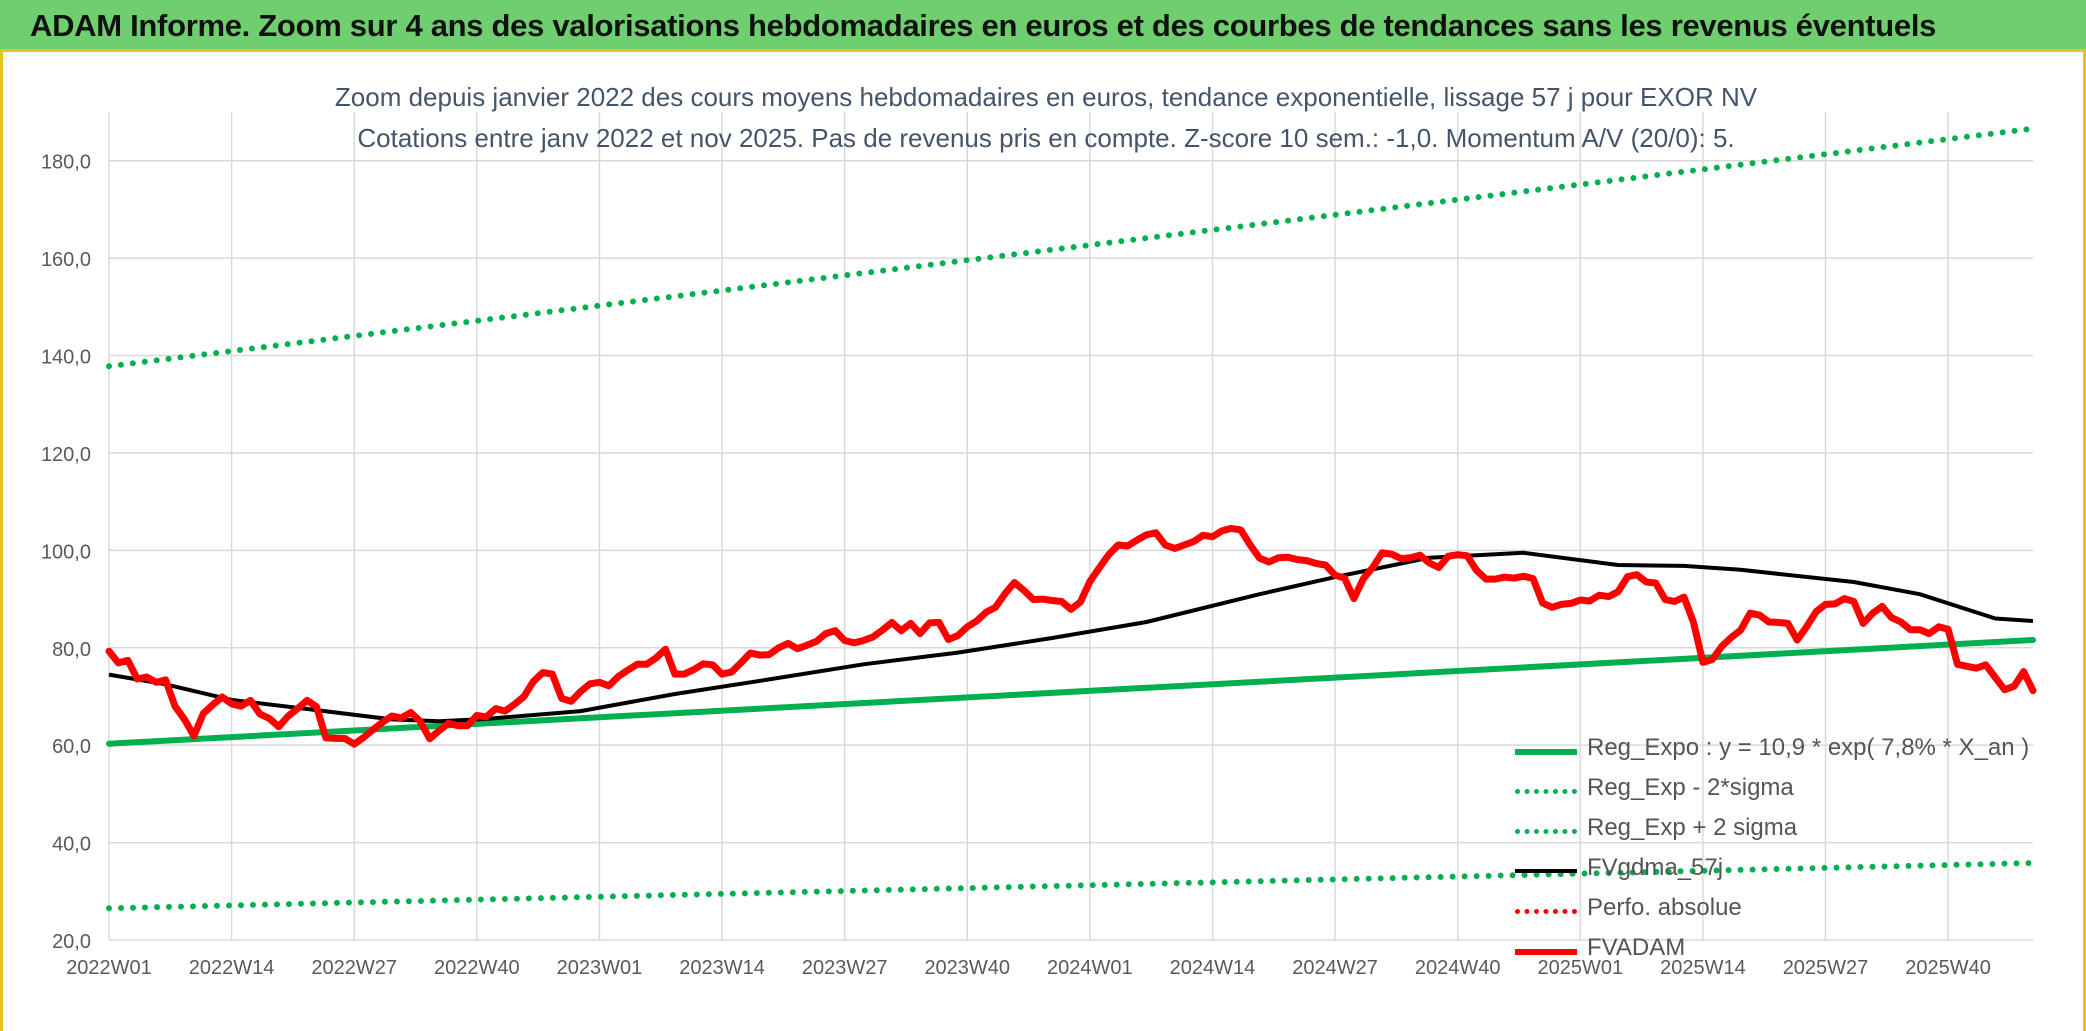  What do you see at coordinates (71, 747) in the screenshot?
I see `y-tick-label: 60,0` at bounding box center [71, 747].